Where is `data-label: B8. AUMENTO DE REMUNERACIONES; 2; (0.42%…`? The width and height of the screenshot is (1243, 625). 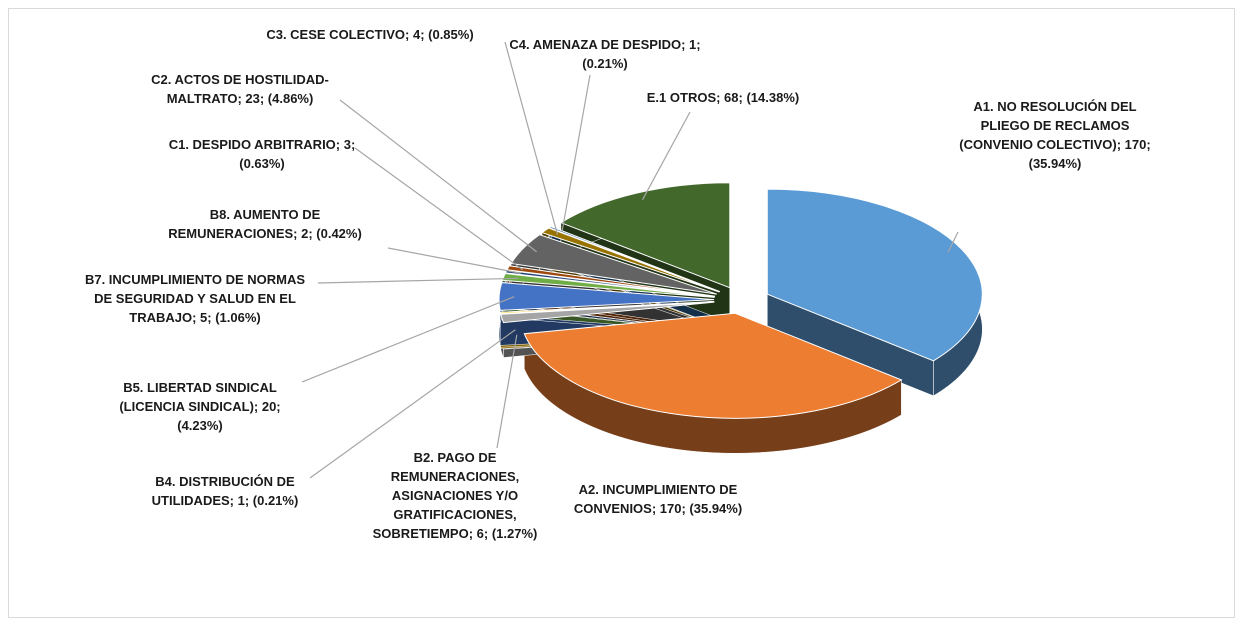
data-label: B8. AUMENTO DE REMUNERACIONES; 2; (0.42%… is located at coordinates (265, 224).